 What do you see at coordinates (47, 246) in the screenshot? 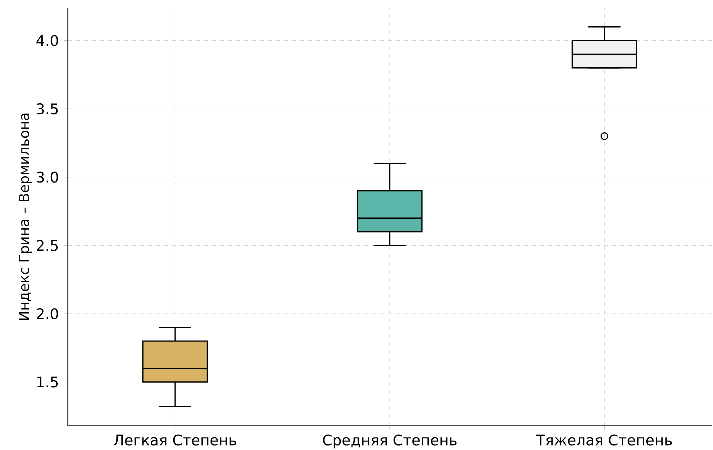
I see `y-tick-label: 2.5` at bounding box center [47, 246].